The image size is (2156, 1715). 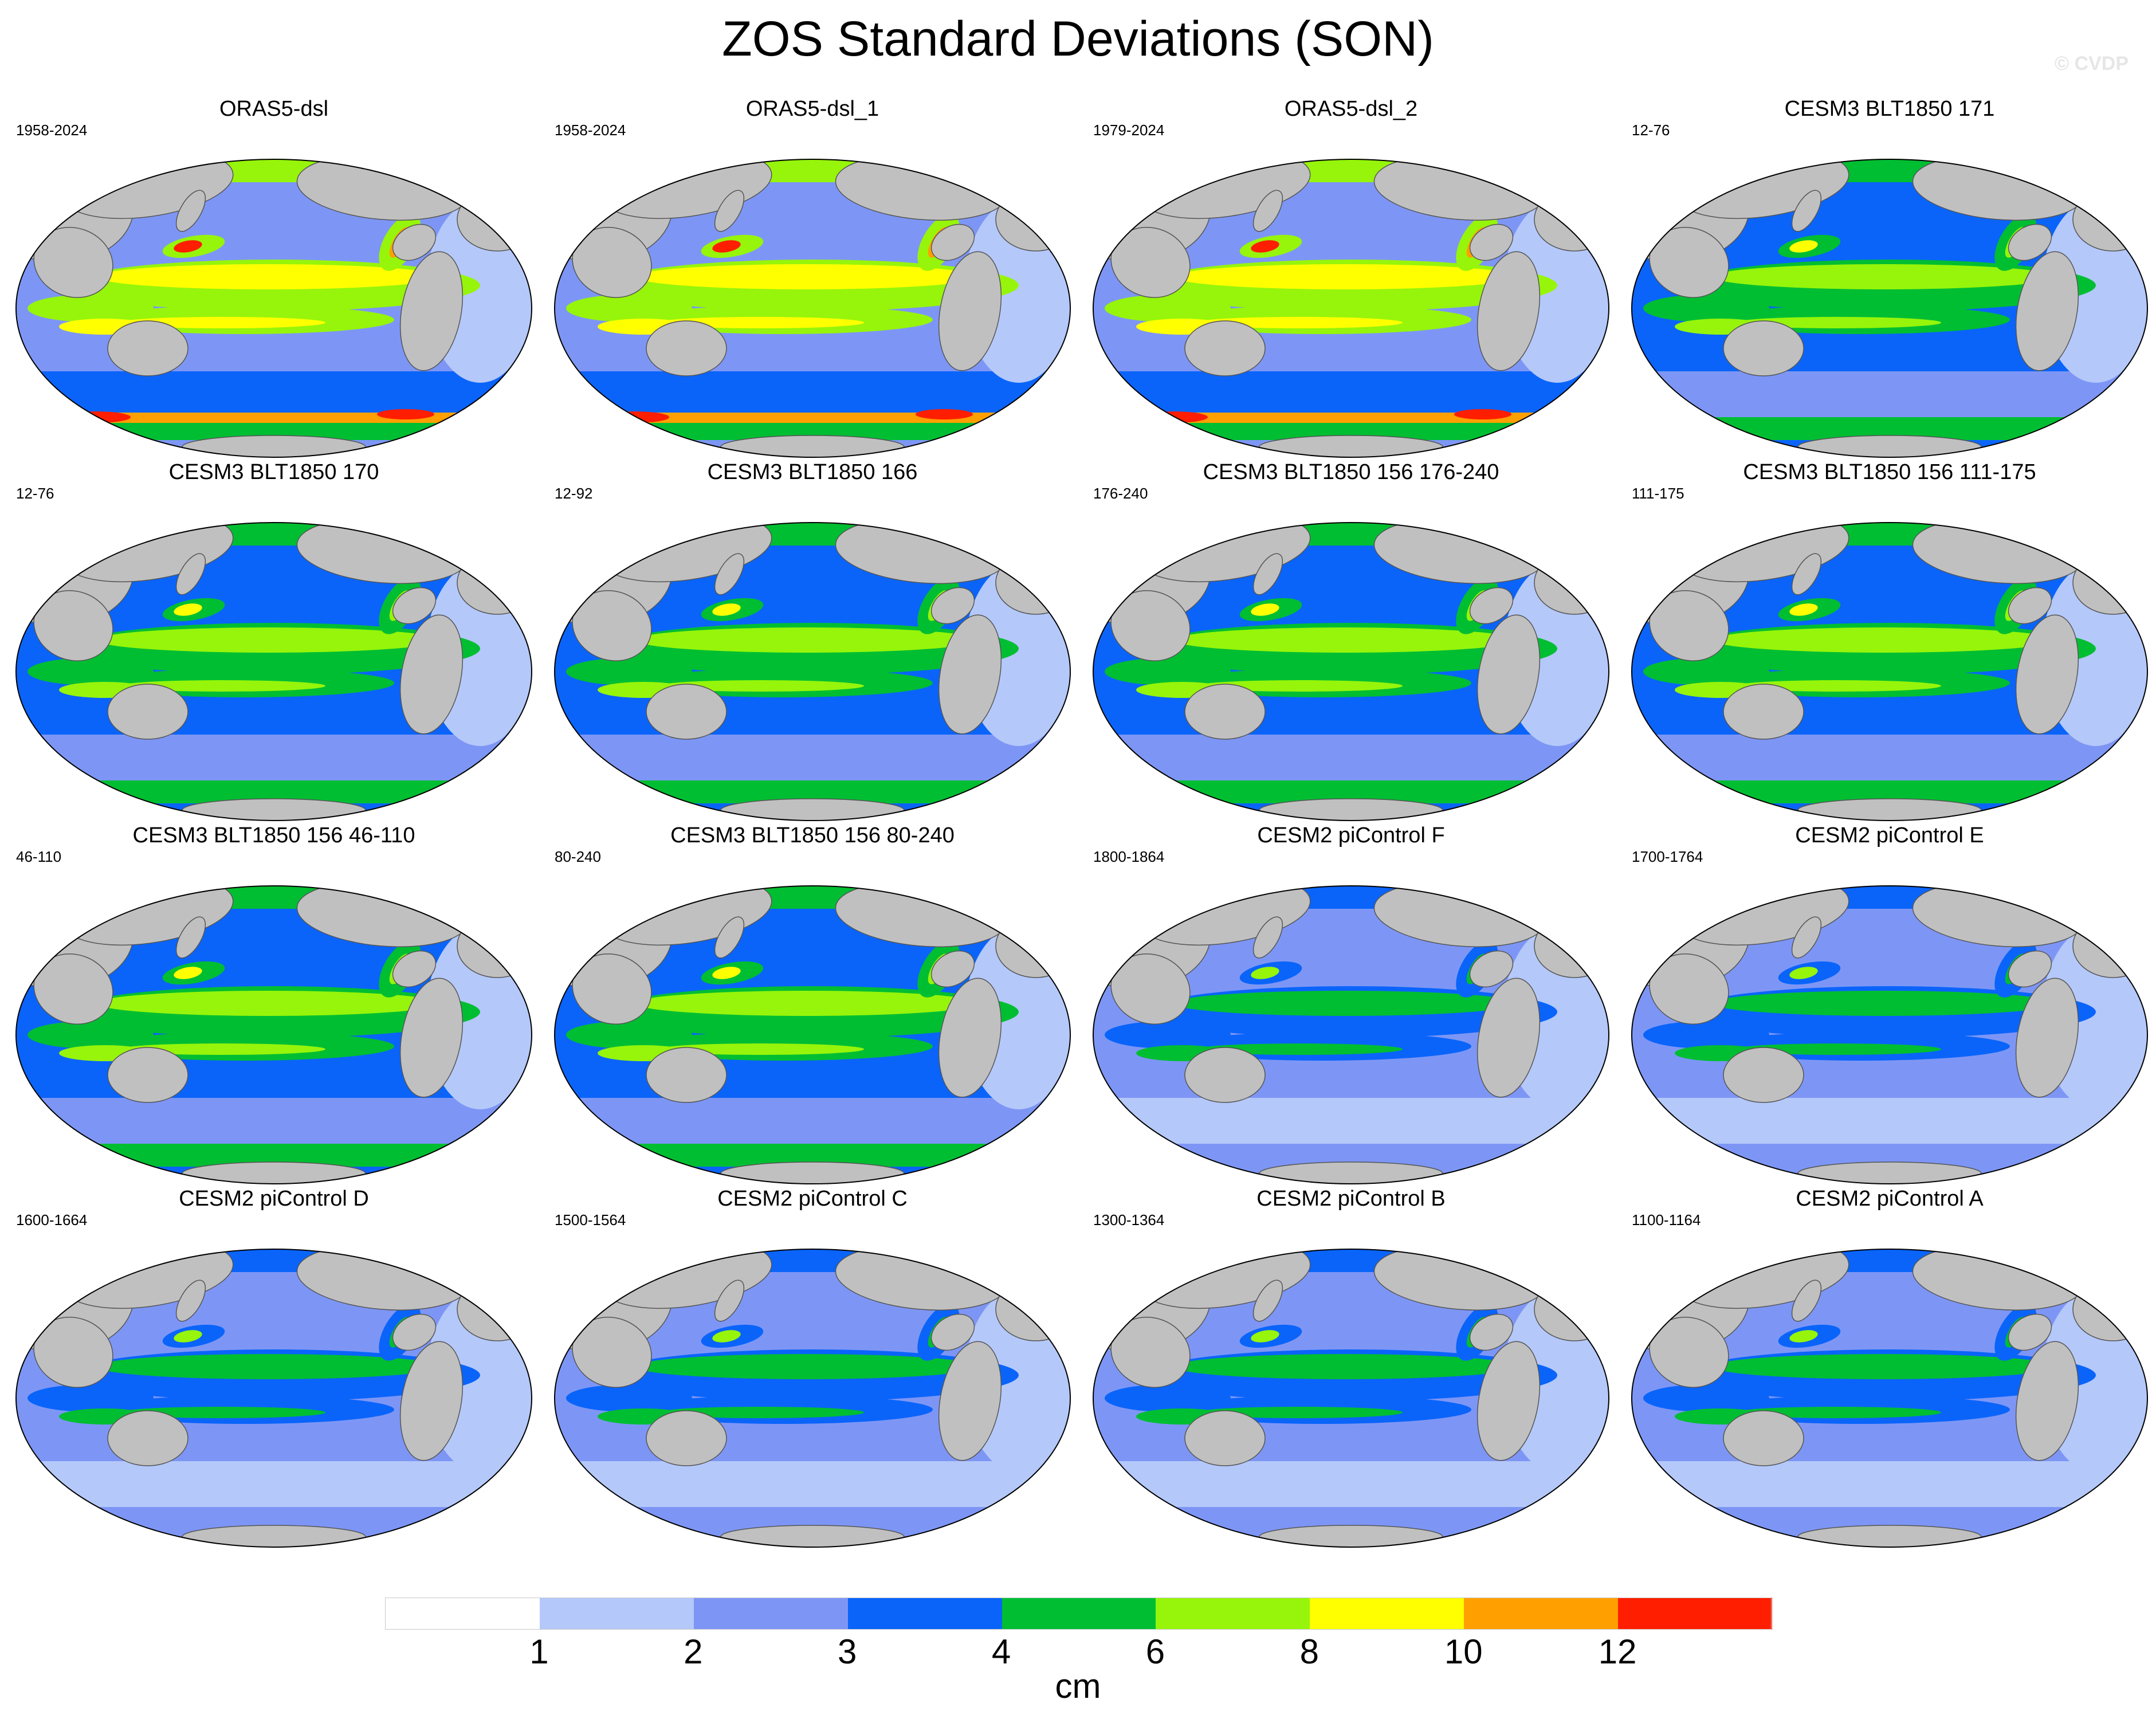 I want to click on colorbar-tick-label: 3, so click(x=847, y=1651).